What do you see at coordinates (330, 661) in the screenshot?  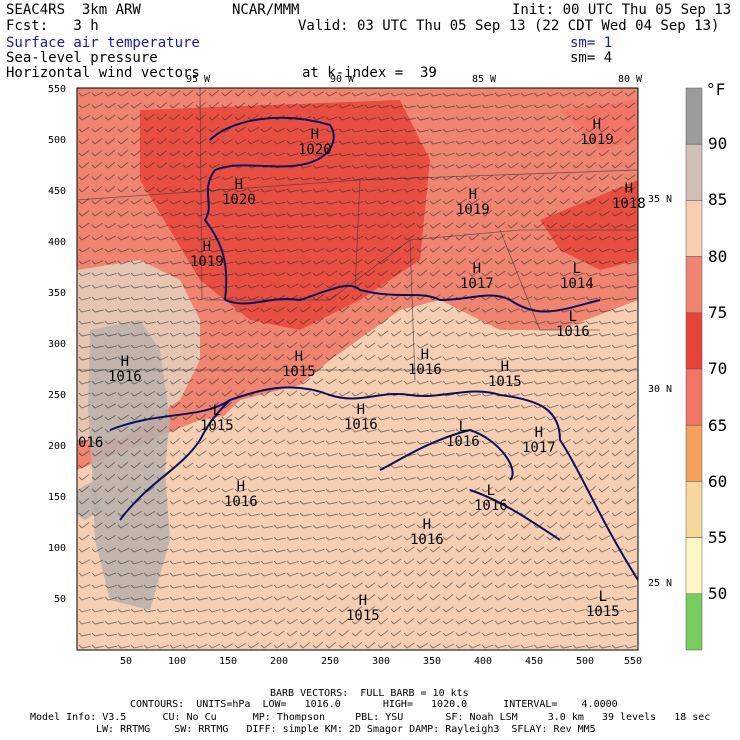 I see `x-tick: 250` at bounding box center [330, 661].